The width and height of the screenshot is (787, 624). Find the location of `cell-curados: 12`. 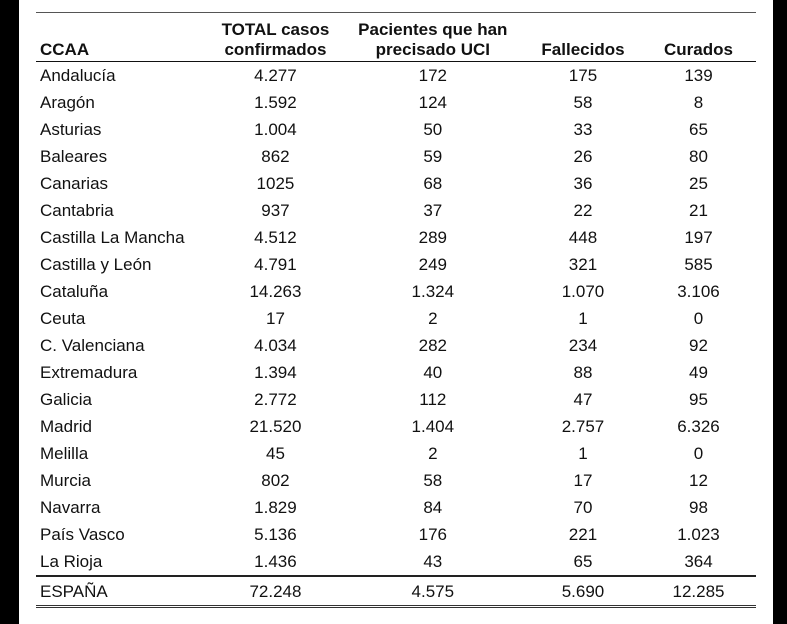

cell-curados: 12 is located at coordinates (698, 480).